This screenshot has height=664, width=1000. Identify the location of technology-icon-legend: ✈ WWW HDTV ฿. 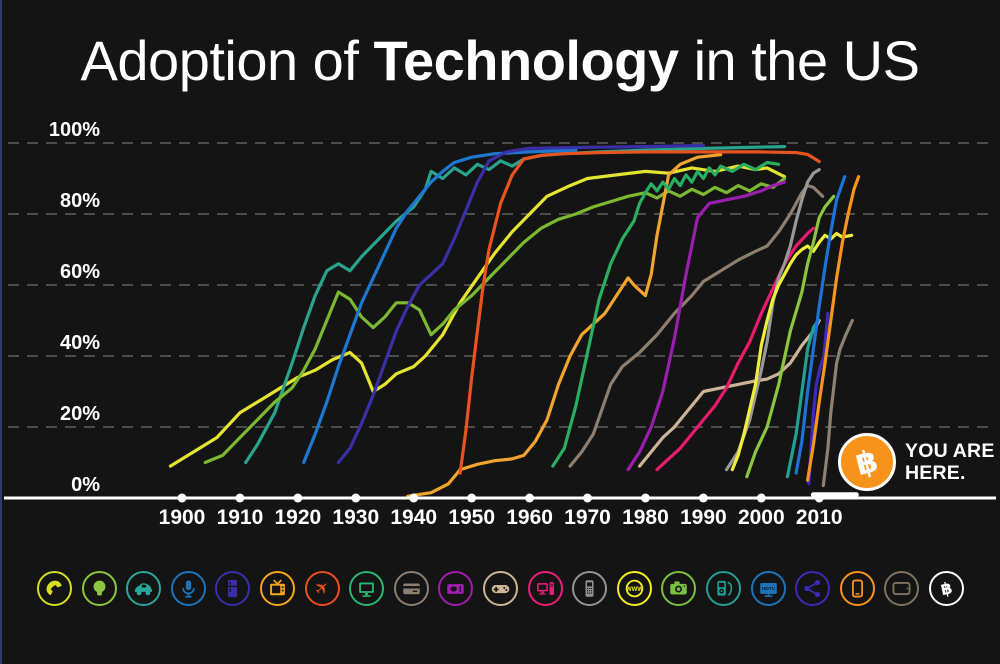
(500, 588).